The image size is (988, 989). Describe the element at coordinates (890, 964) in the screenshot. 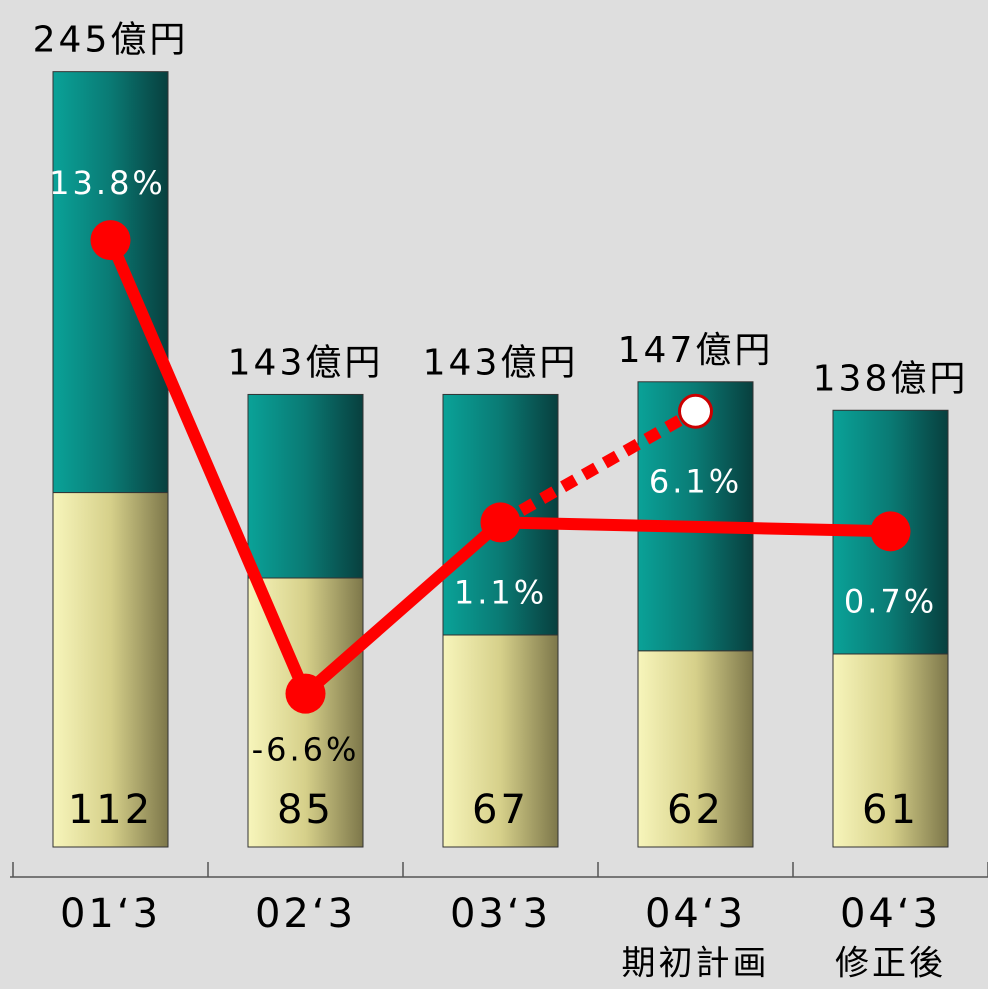

I see `x-tick-label: 修正後` at that location.